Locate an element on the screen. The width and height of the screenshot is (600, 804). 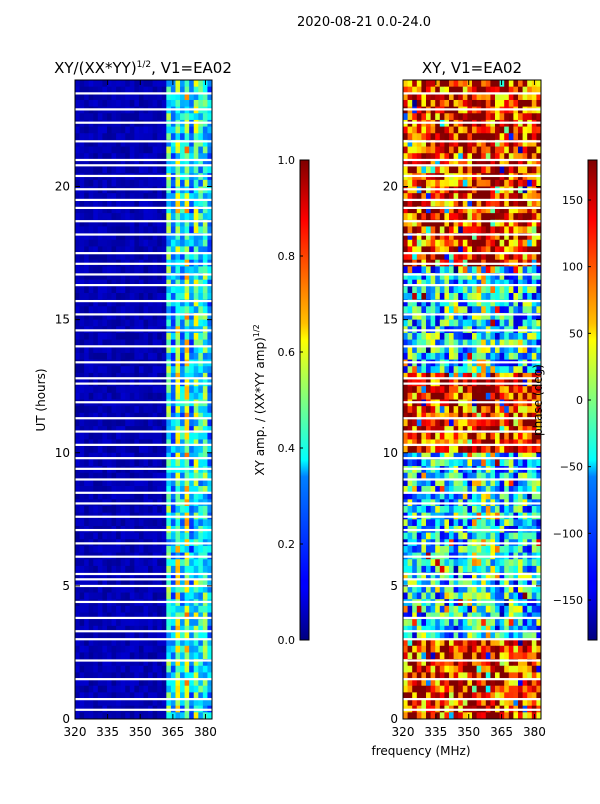
y-tick-label: 10 is located at coordinates (62, 453).